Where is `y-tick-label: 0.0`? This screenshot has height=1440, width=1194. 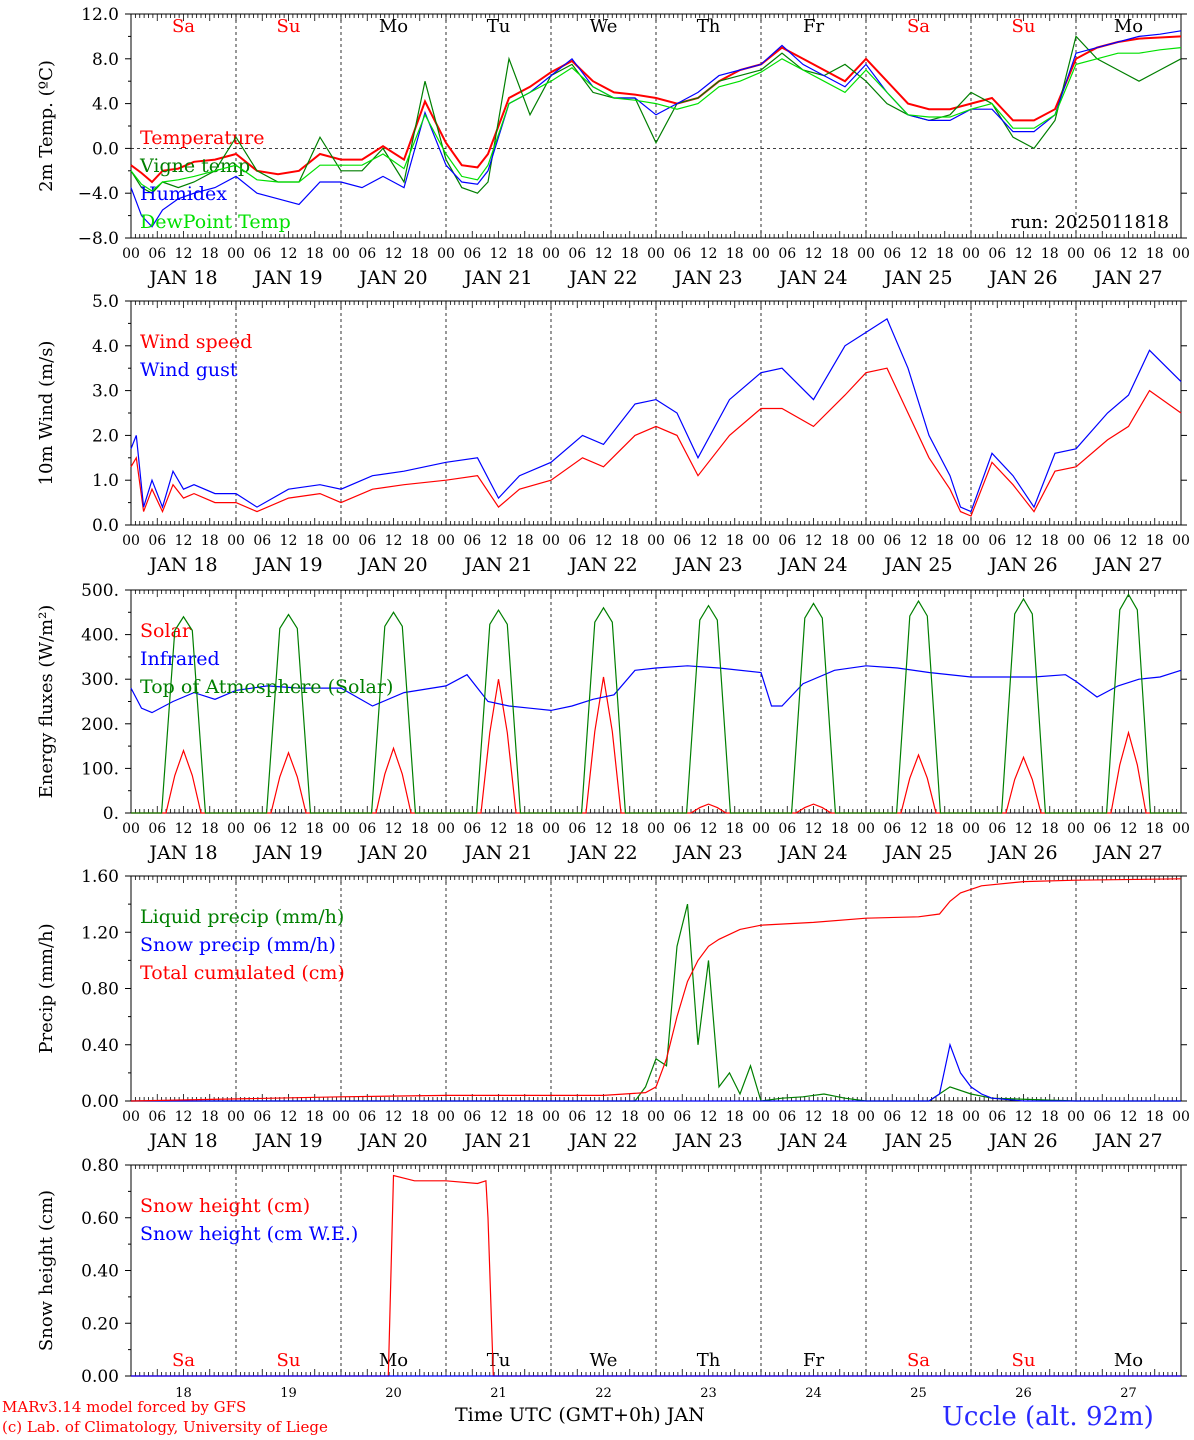
y-tick-label: 0.0 is located at coordinates (105, 526).